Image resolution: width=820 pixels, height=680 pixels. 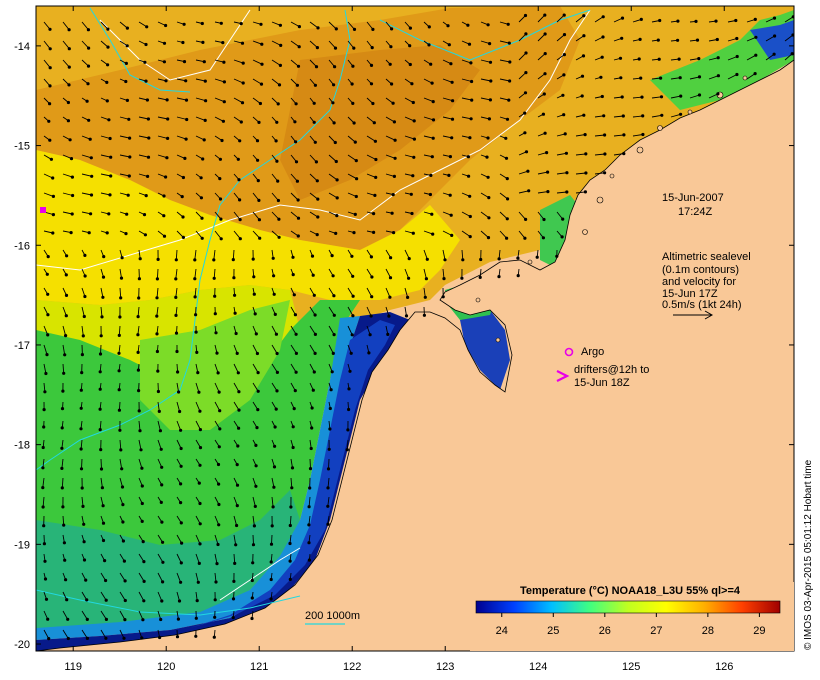 What do you see at coordinates (706, 257) in the screenshot?
I see `sealevel-line1: Altimetric sealevel` at bounding box center [706, 257].